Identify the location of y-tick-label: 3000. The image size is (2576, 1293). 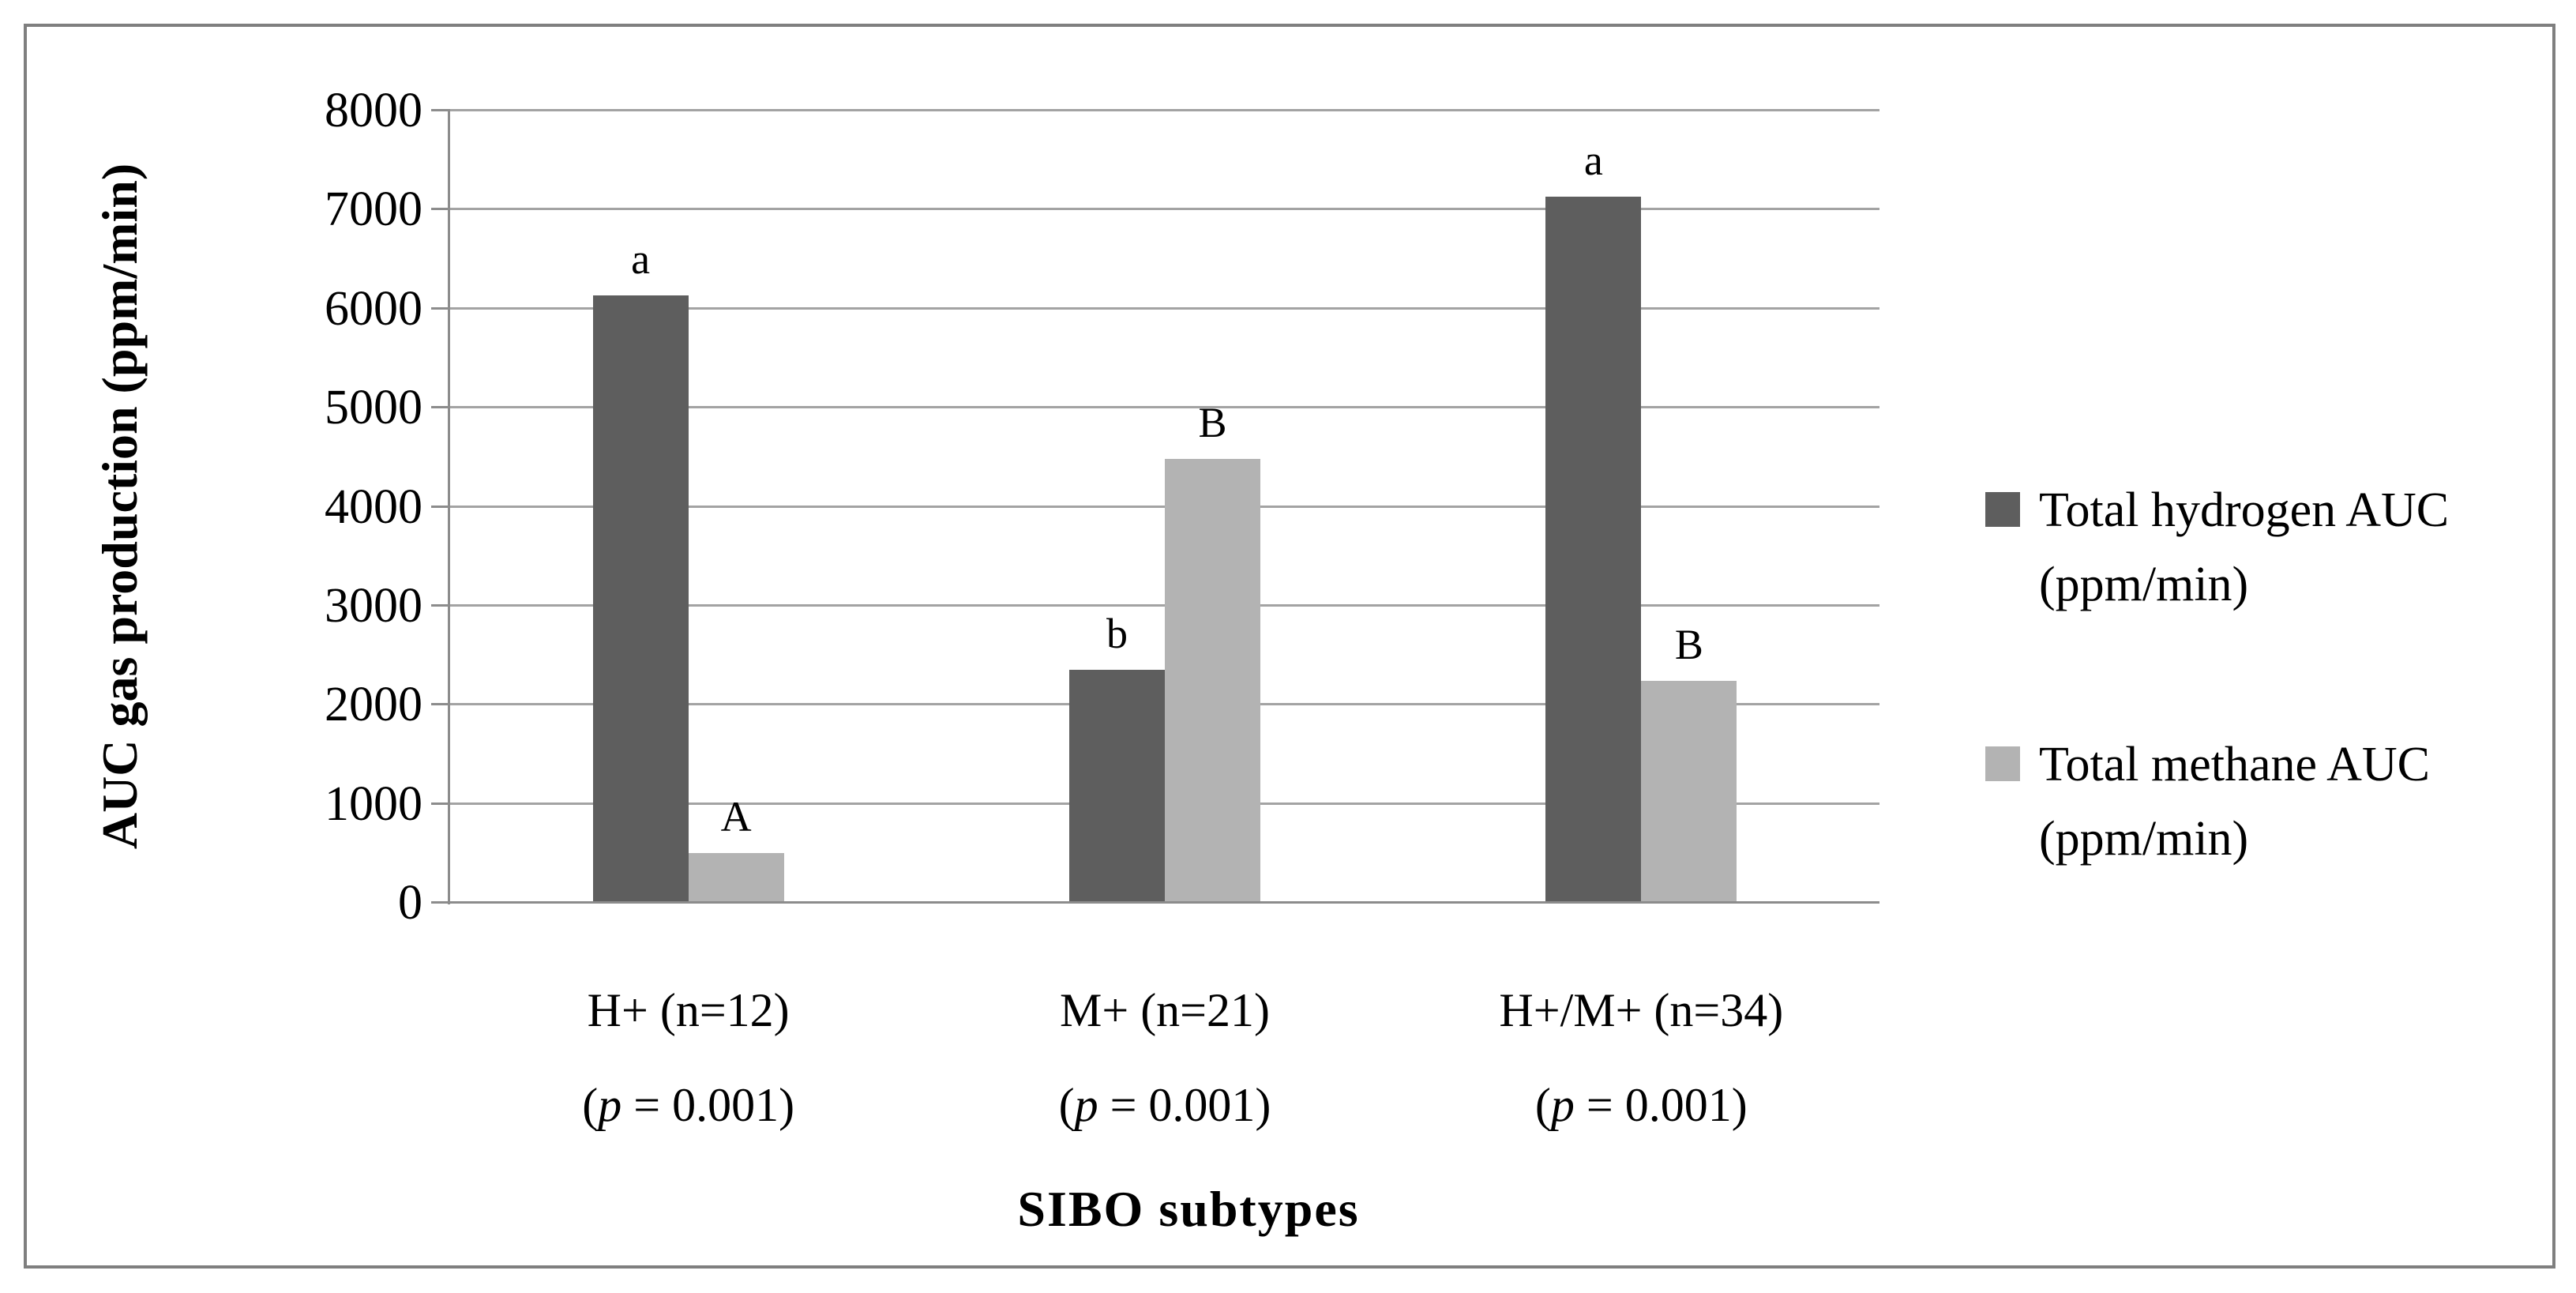
(373, 606).